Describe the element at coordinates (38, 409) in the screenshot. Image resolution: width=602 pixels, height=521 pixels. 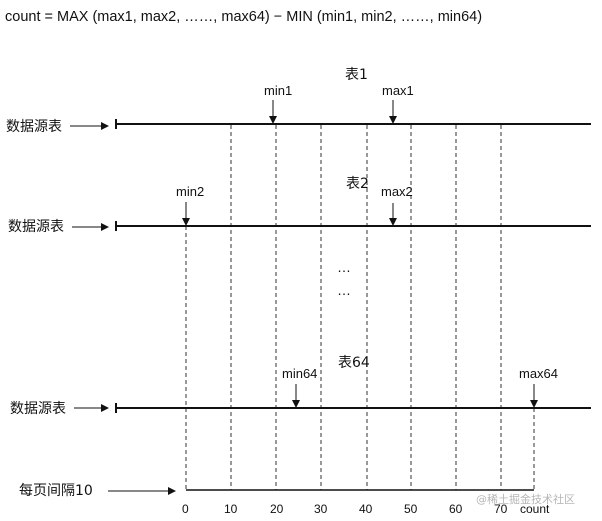
I see `table64-source-label: 数据源表` at that location.